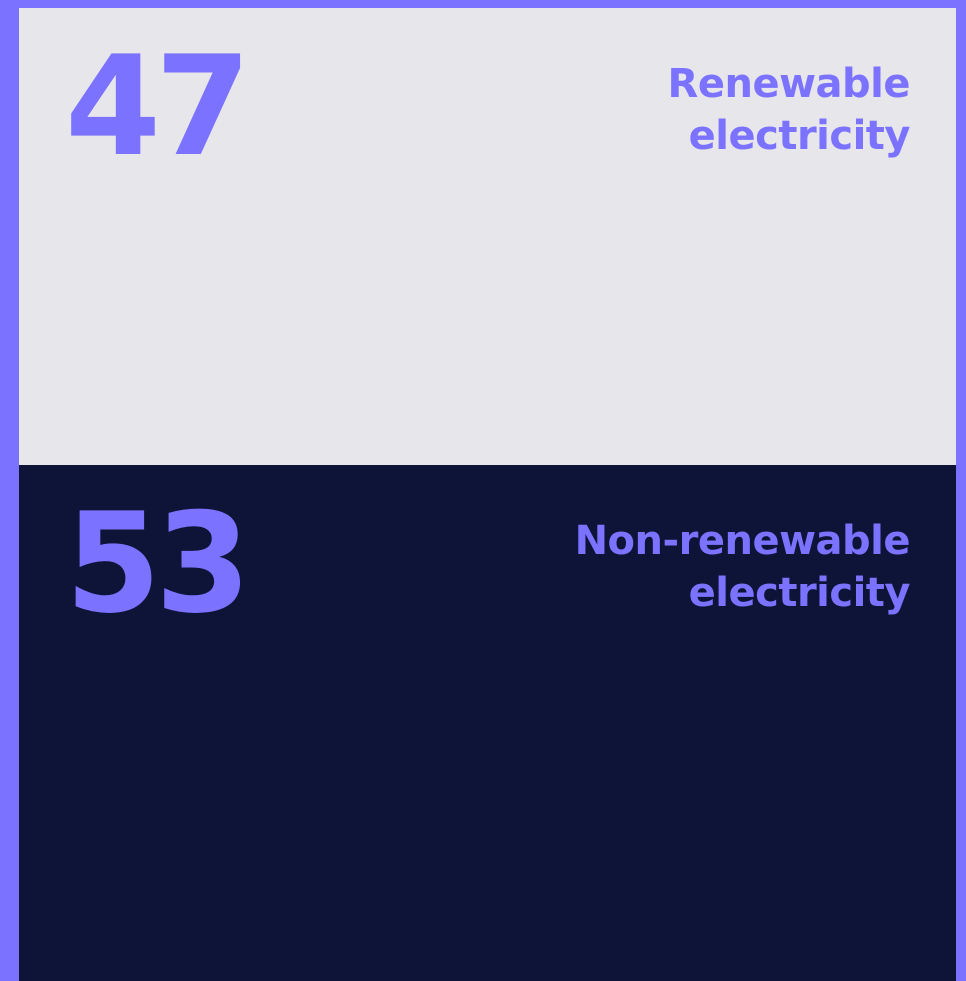 The width and height of the screenshot is (966, 981). Describe the element at coordinates (742, 567) in the screenshot. I see `category-label: Non-renewable electricity` at that location.